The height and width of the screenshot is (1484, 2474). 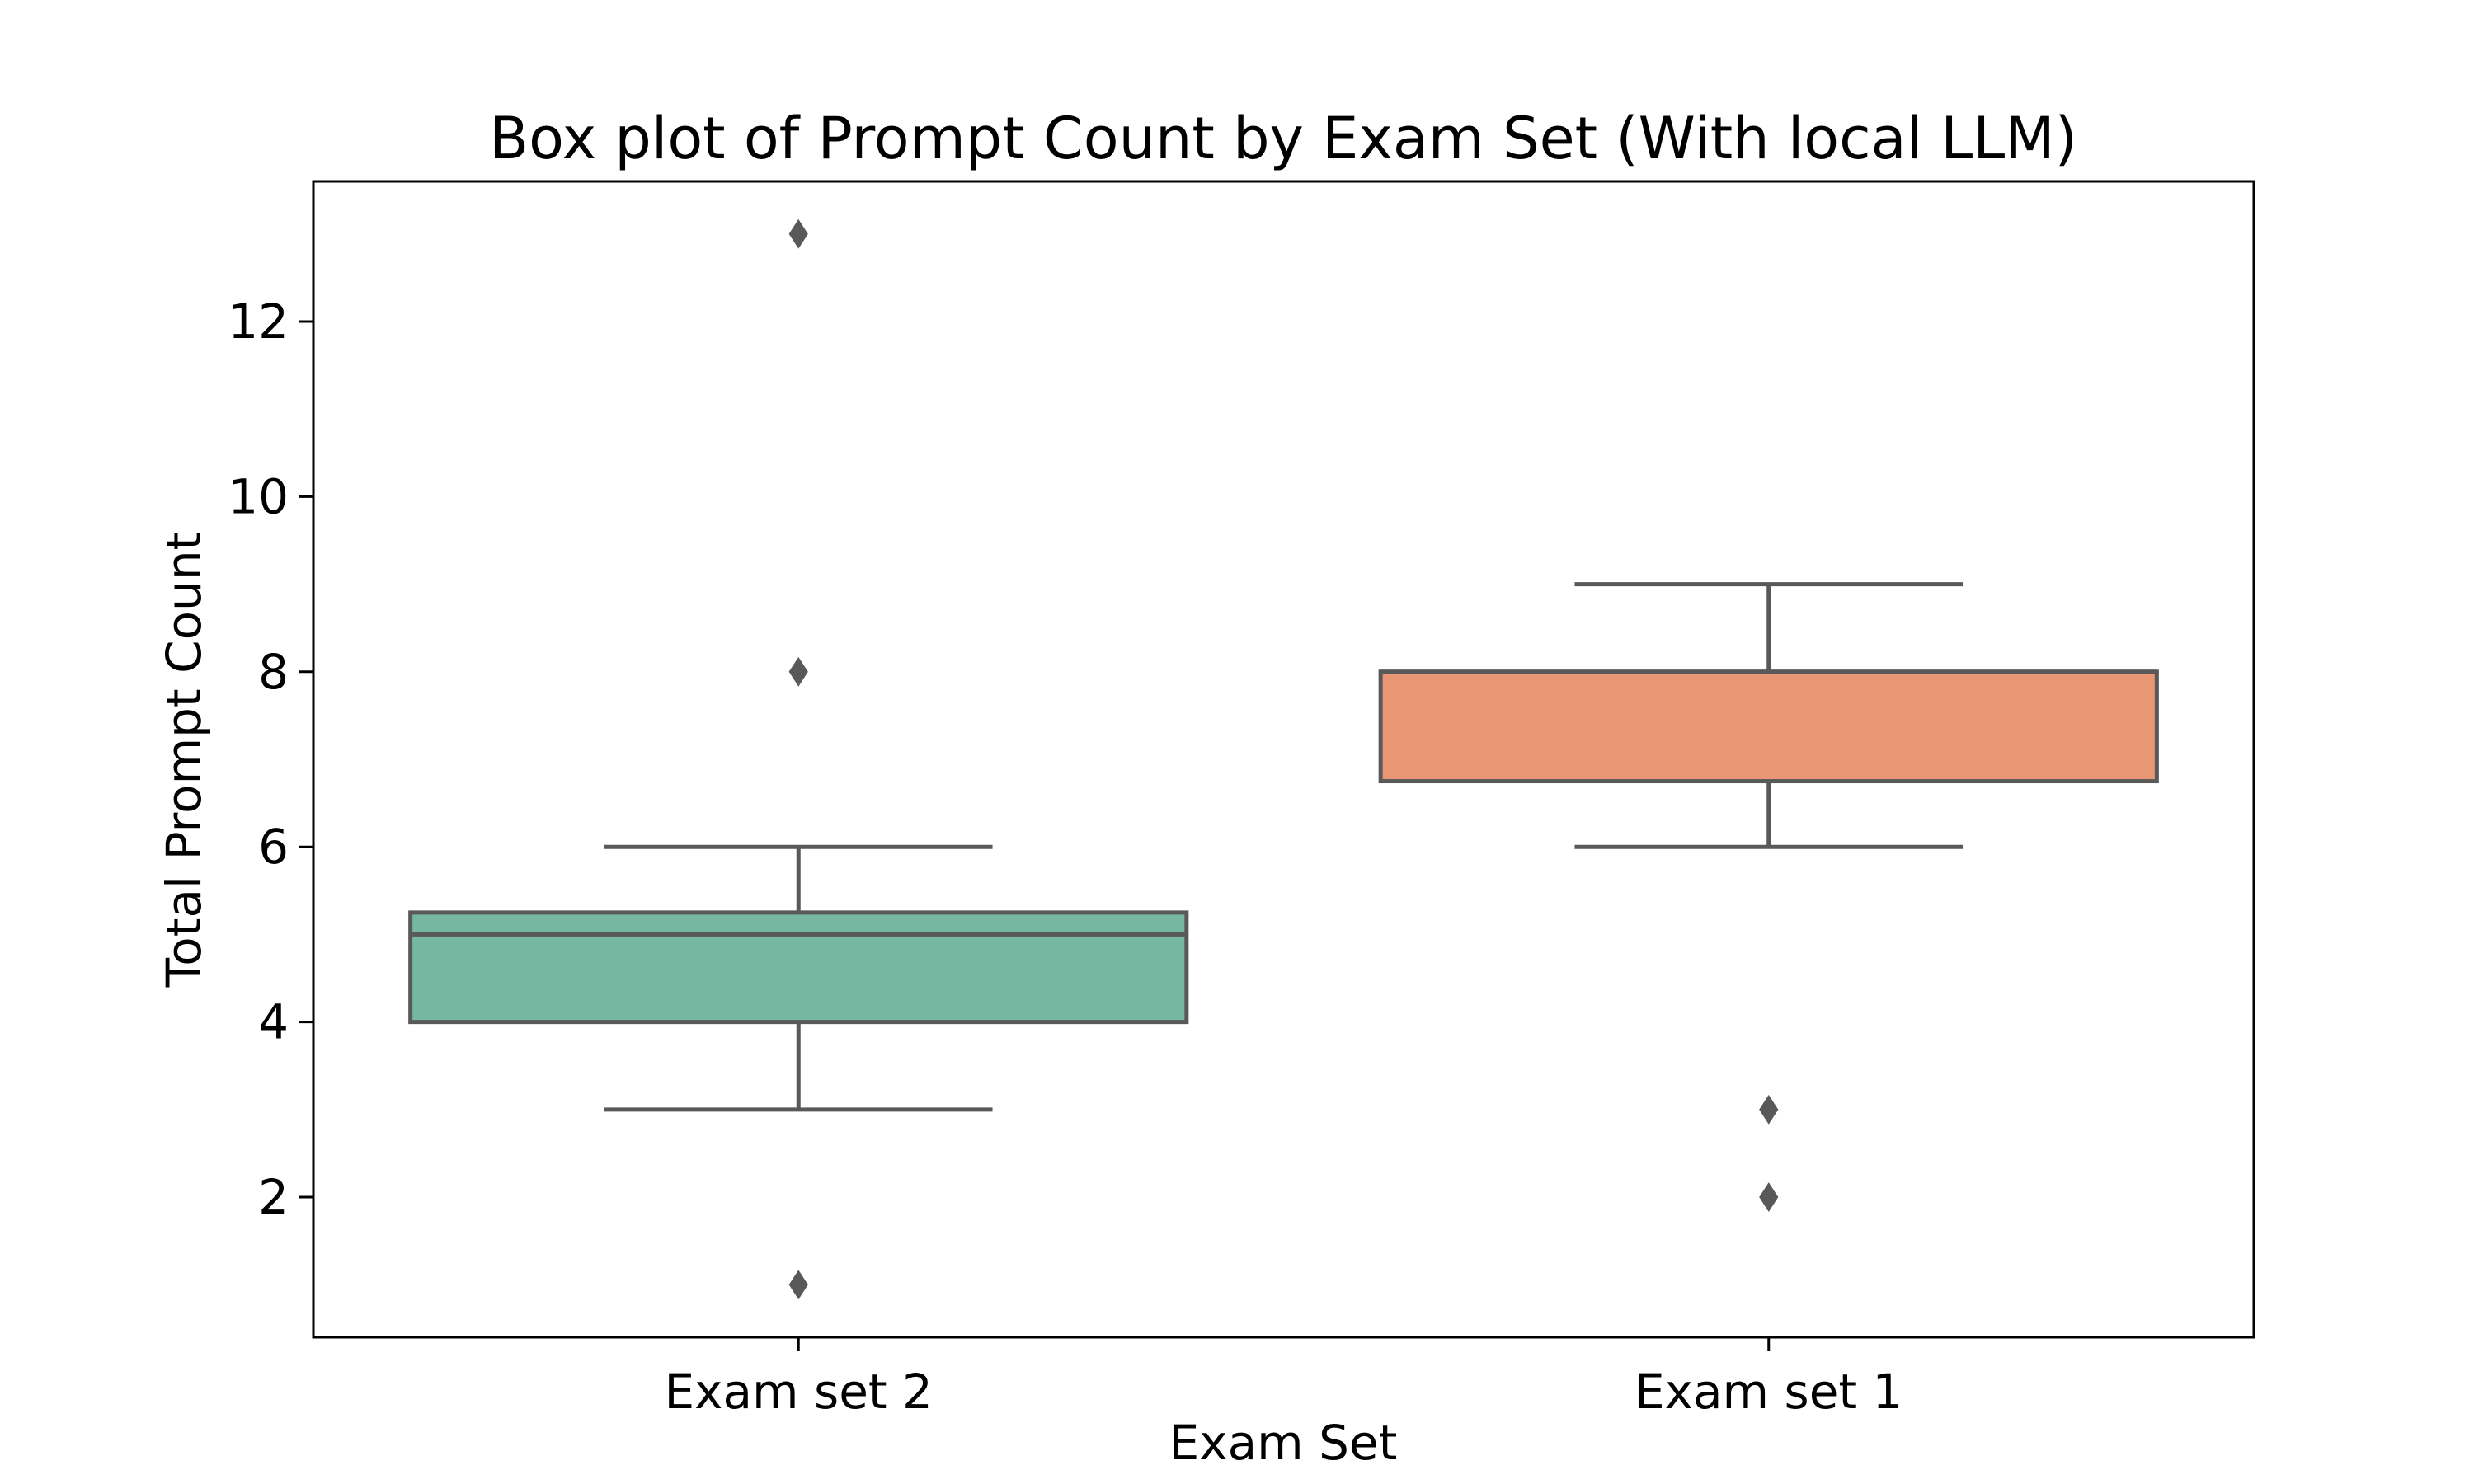 I want to click on x-tick-label: Exam set 1, so click(x=1768, y=1392).